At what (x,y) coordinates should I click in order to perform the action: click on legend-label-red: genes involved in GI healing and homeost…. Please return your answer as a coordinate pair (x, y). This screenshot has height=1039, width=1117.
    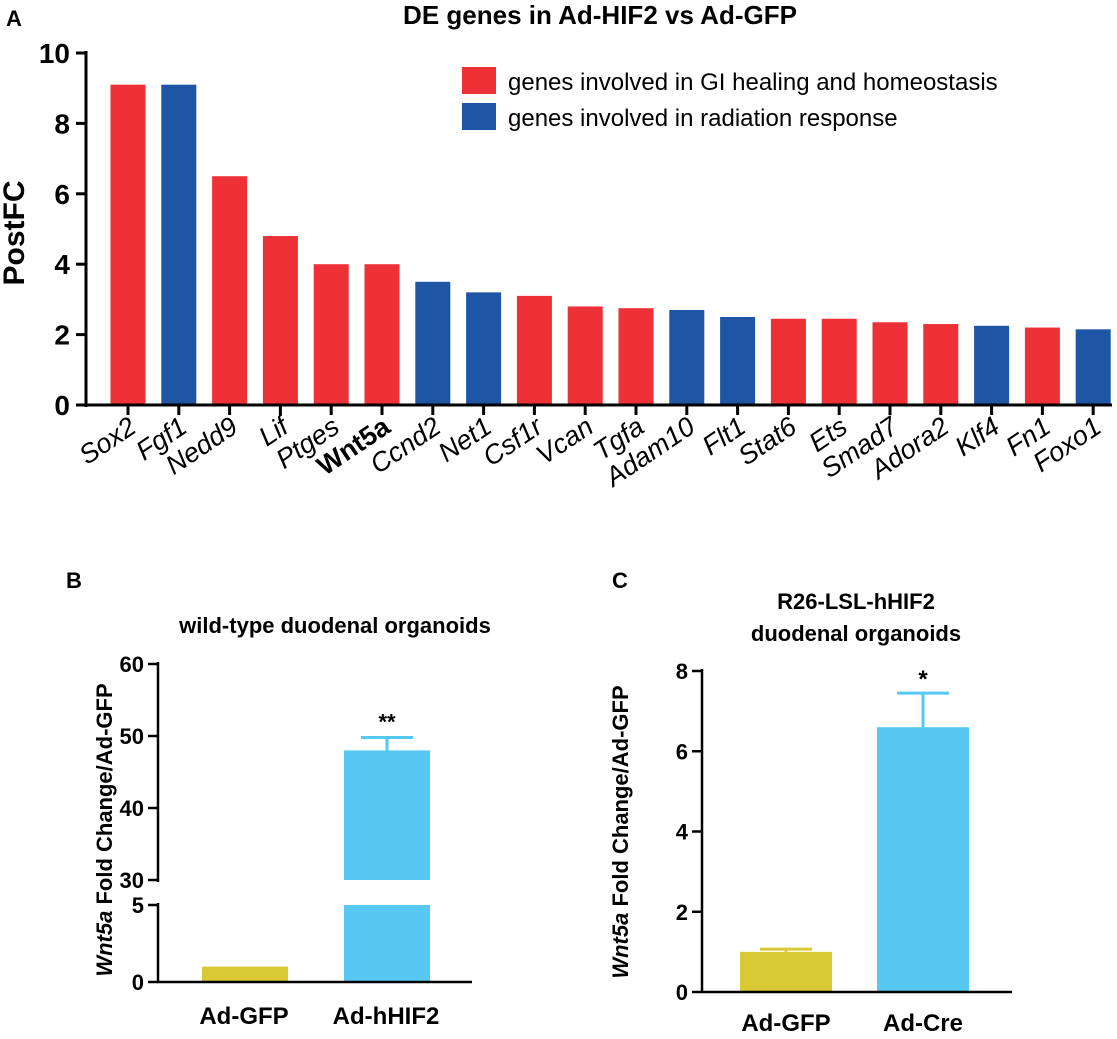
    Looking at the image, I should click on (753, 82).